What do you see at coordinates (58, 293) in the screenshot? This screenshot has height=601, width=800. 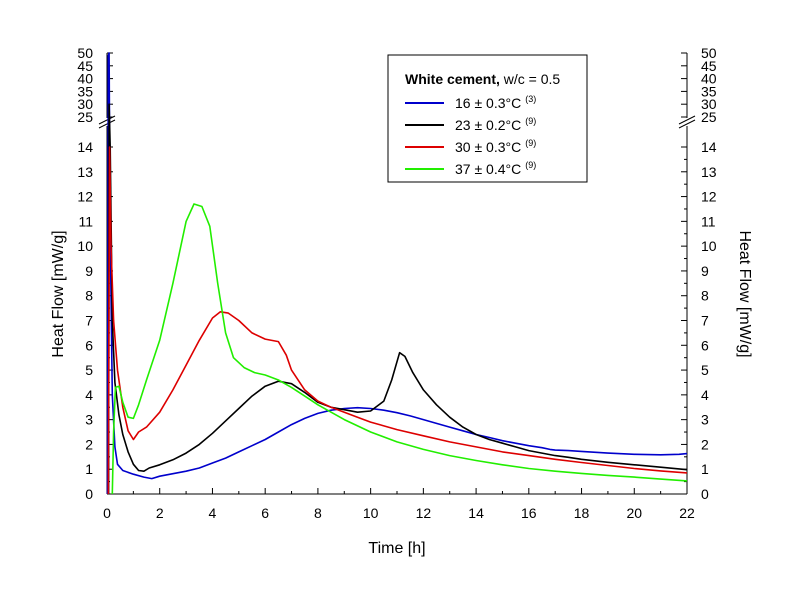 I see `y-axis-title-left: Heat Flow [mW/g]` at bounding box center [58, 293].